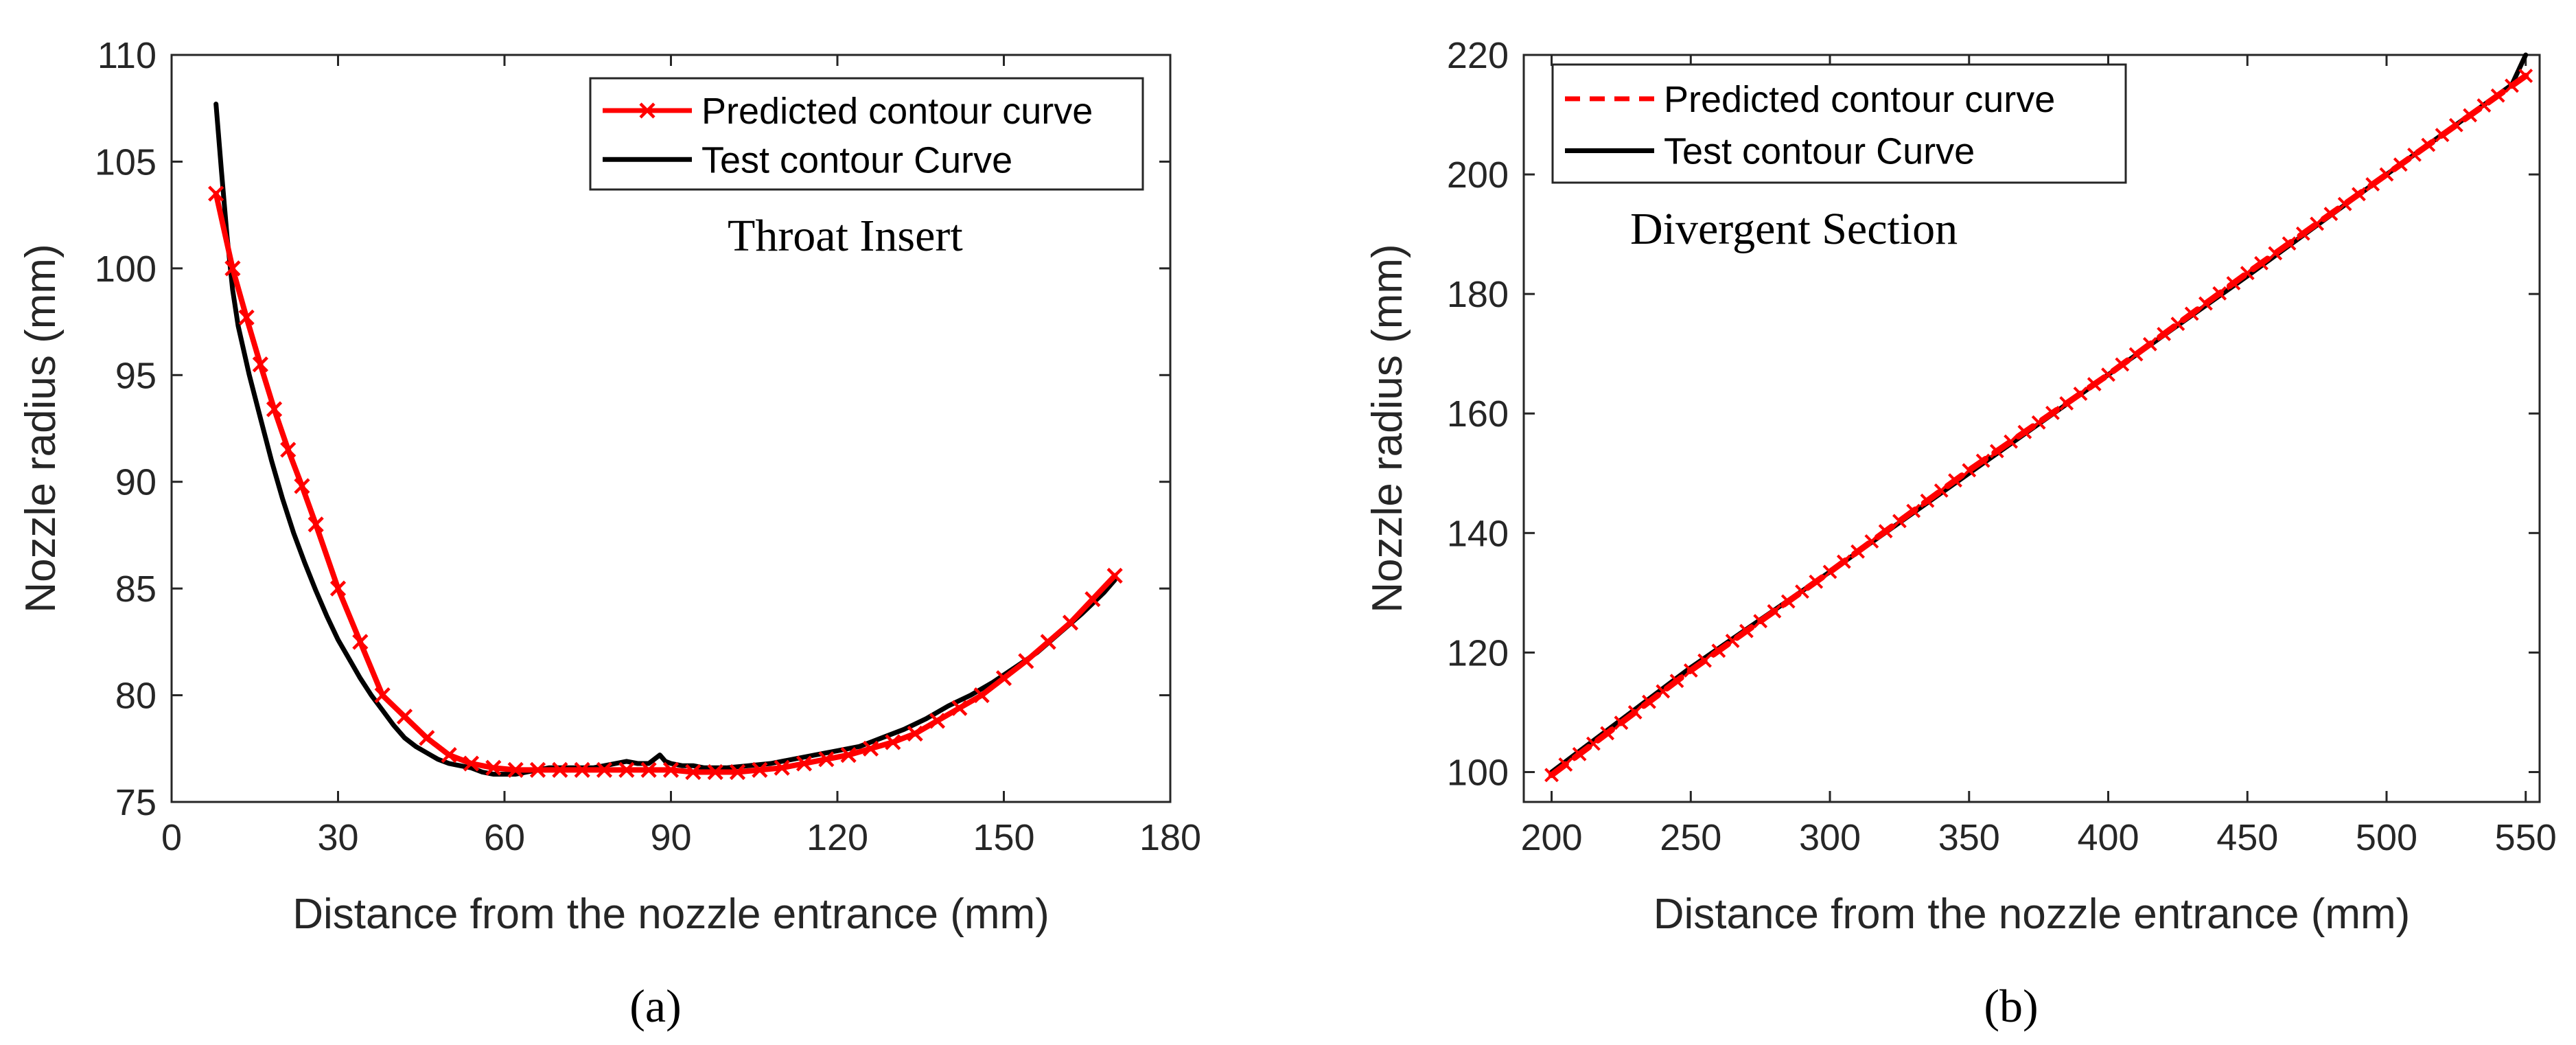 Image resolution: width=2576 pixels, height=1045 pixels. What do you see at coordinates (135, 802) in the screenshot?
I see `y-tick-label: 75` at bounding box center [135, 802].